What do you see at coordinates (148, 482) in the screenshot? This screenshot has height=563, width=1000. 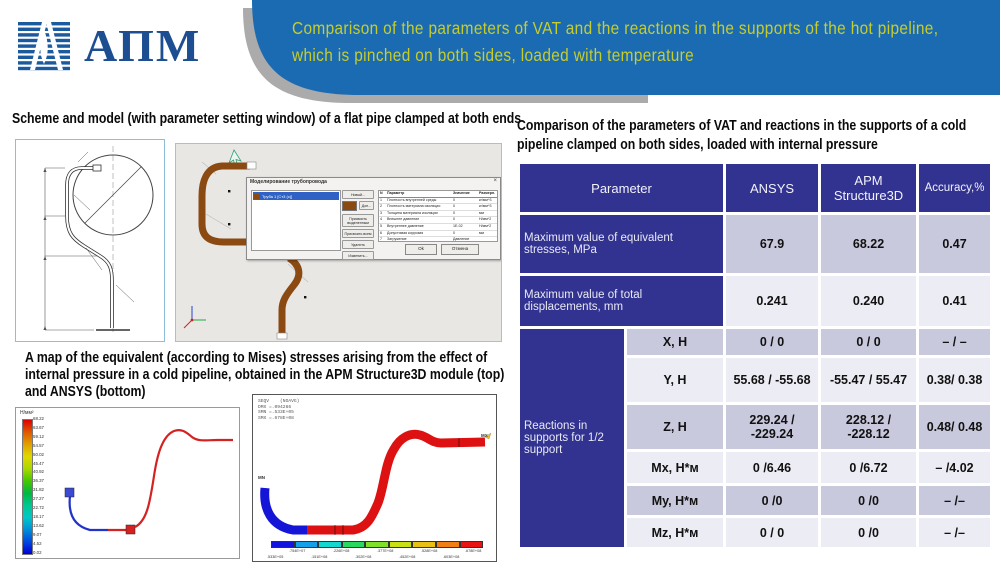 I see `apm-pipe-curve` at bounding box center [148, 482].